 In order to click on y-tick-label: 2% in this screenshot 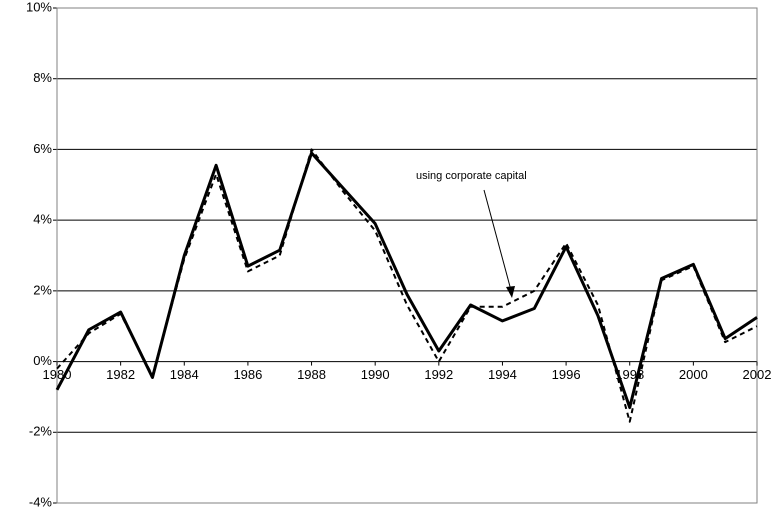, I will do `click(42, 289)`.